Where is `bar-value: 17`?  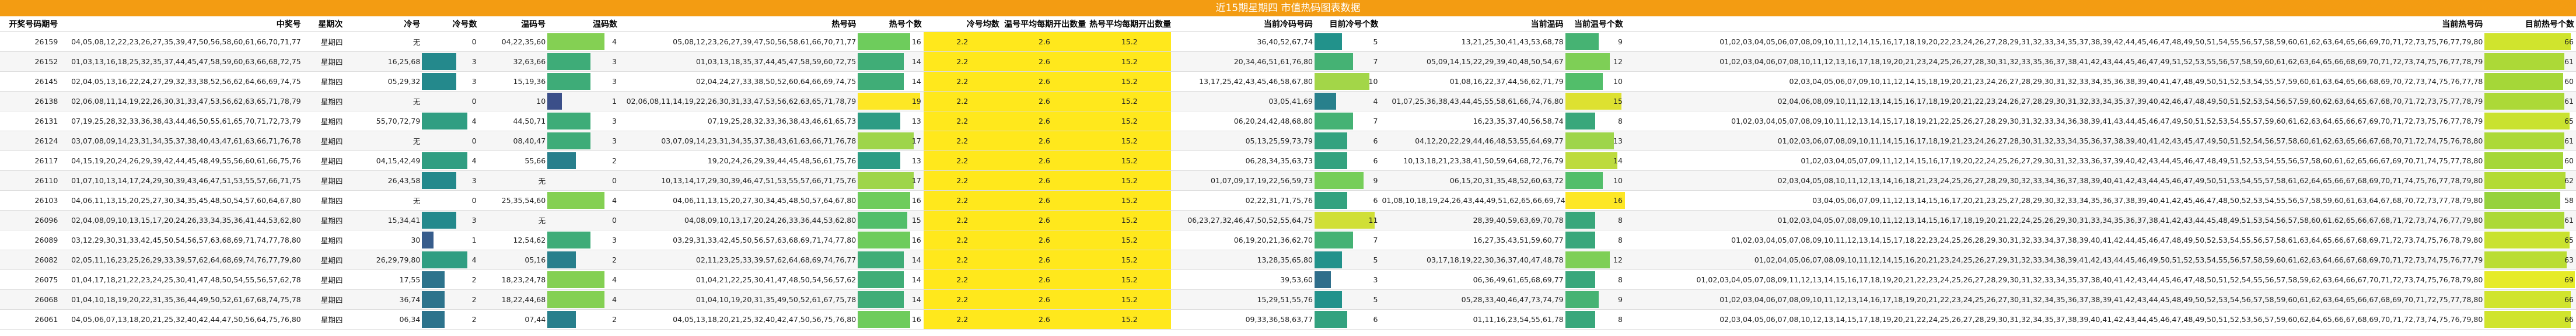 bar-value: 17 is located at coordinates (916, 180).